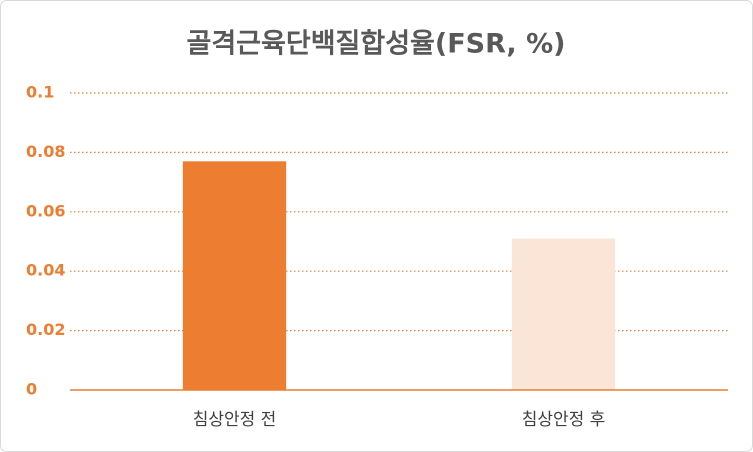  I want to click on y-tick-label: 0.02, so click(45, 329).